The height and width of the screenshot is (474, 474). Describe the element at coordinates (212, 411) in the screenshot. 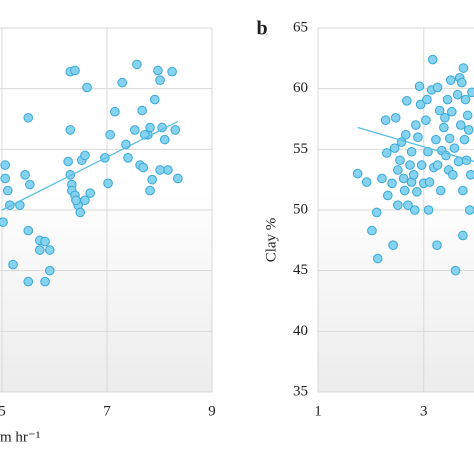

I see `x-tick-label: 9` at that location.